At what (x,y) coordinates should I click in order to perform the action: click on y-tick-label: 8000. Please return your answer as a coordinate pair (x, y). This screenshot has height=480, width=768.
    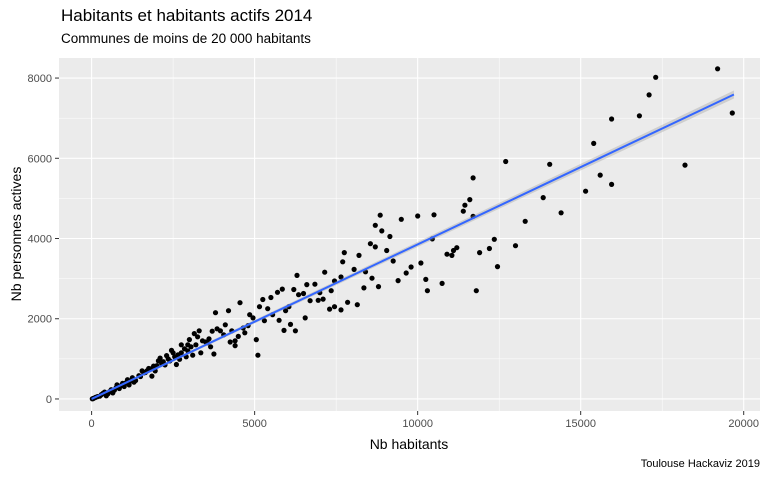
    Looking at the image, I should click on (40, 79).